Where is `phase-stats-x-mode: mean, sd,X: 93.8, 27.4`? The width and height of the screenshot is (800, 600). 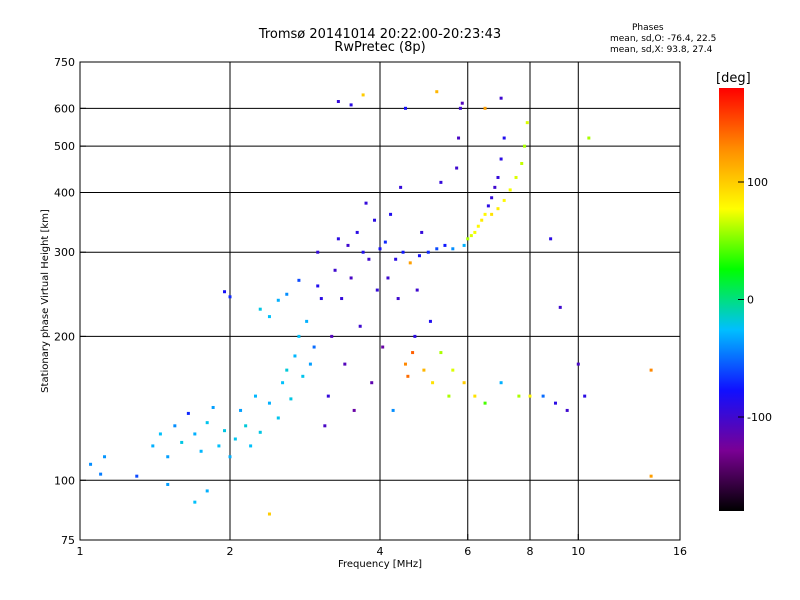 phase-stats-x-mode: mean, sd,X: 93.8, 27.4 is located at coordinates (661, 50).